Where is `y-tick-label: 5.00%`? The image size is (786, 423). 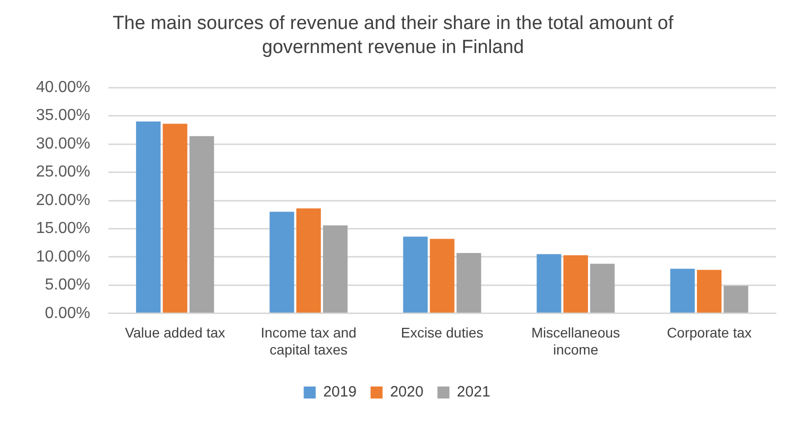
y-tick-label: 5.00% is located at coordinates (67, 285).